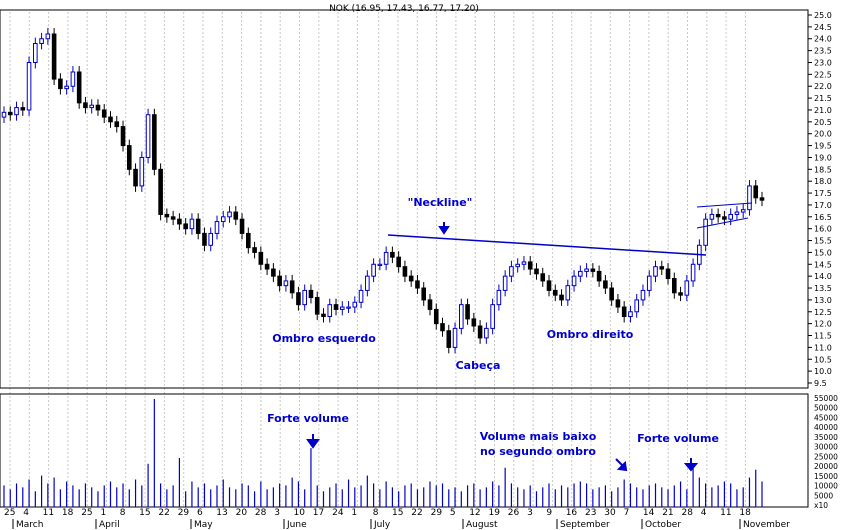 This screenshot has height=530, width=842. I want to click on day-label: 28, so click(688, 513).